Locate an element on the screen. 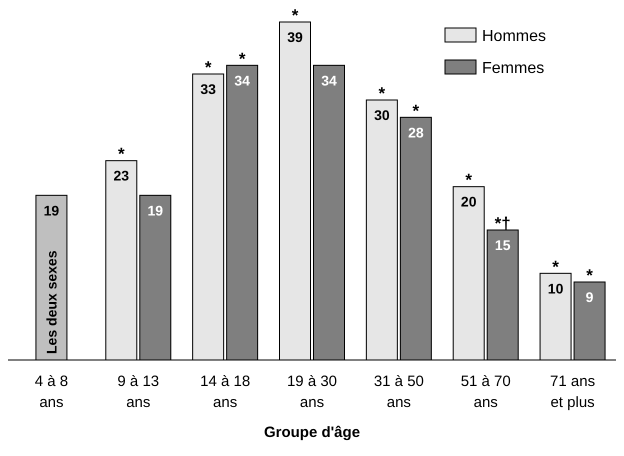 This screenshot has width=624, height=456. data-label: 15 is located at coordinates (502, 245).